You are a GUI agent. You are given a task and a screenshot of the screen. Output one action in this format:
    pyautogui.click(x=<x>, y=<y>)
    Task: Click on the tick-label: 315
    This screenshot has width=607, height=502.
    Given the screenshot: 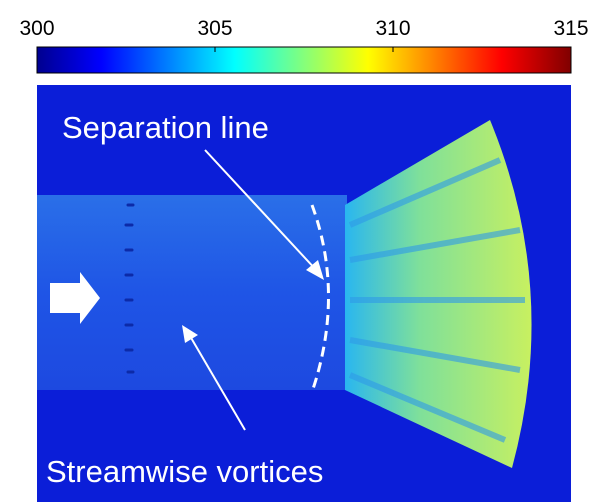 What is the action you would take?
    pyautogui.click(x=570, y=28)
    